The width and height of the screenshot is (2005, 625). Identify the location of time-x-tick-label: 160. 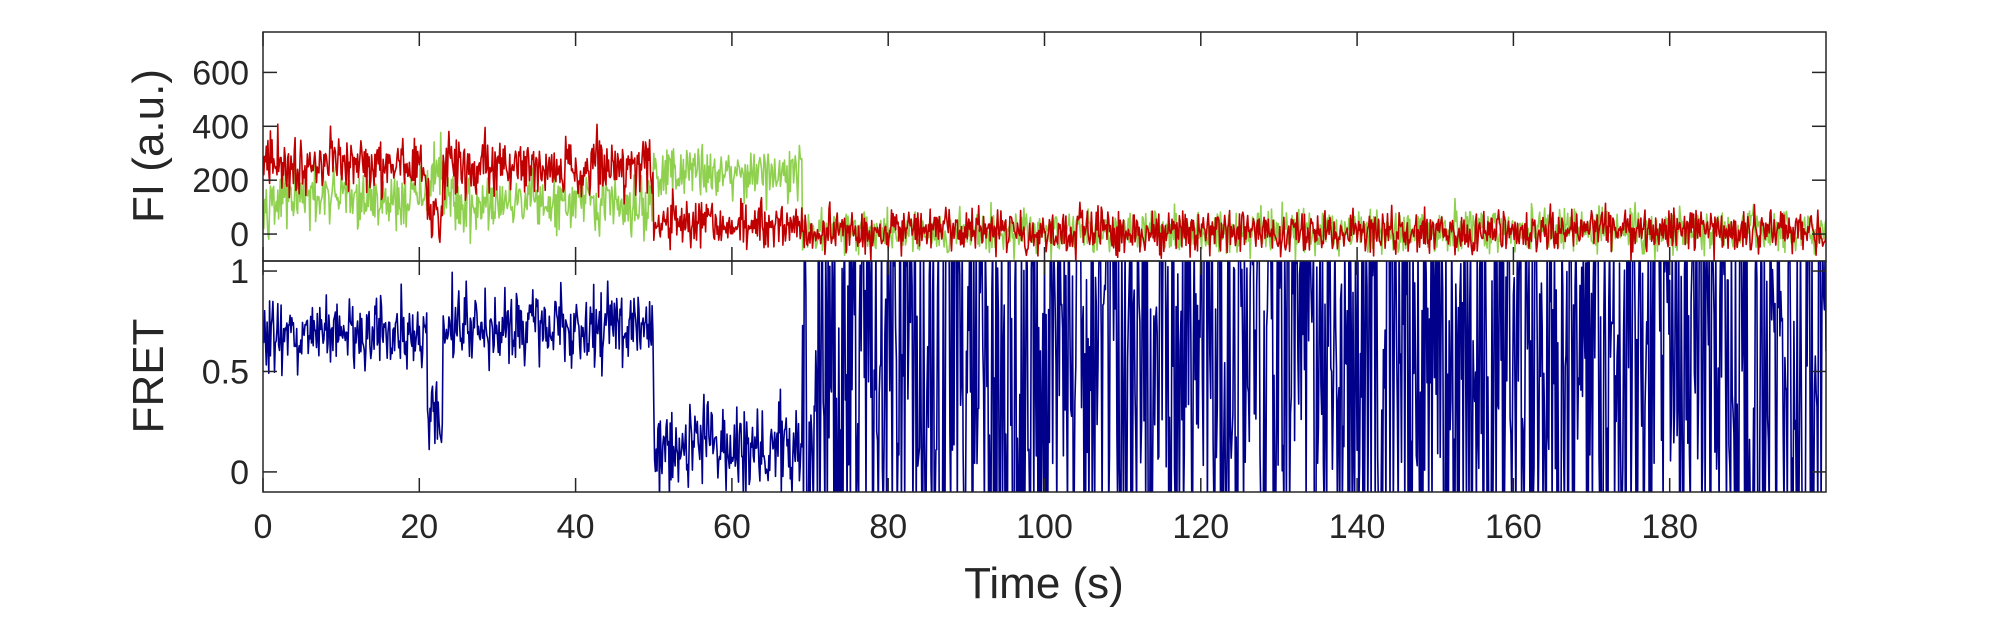
(1513, 527).